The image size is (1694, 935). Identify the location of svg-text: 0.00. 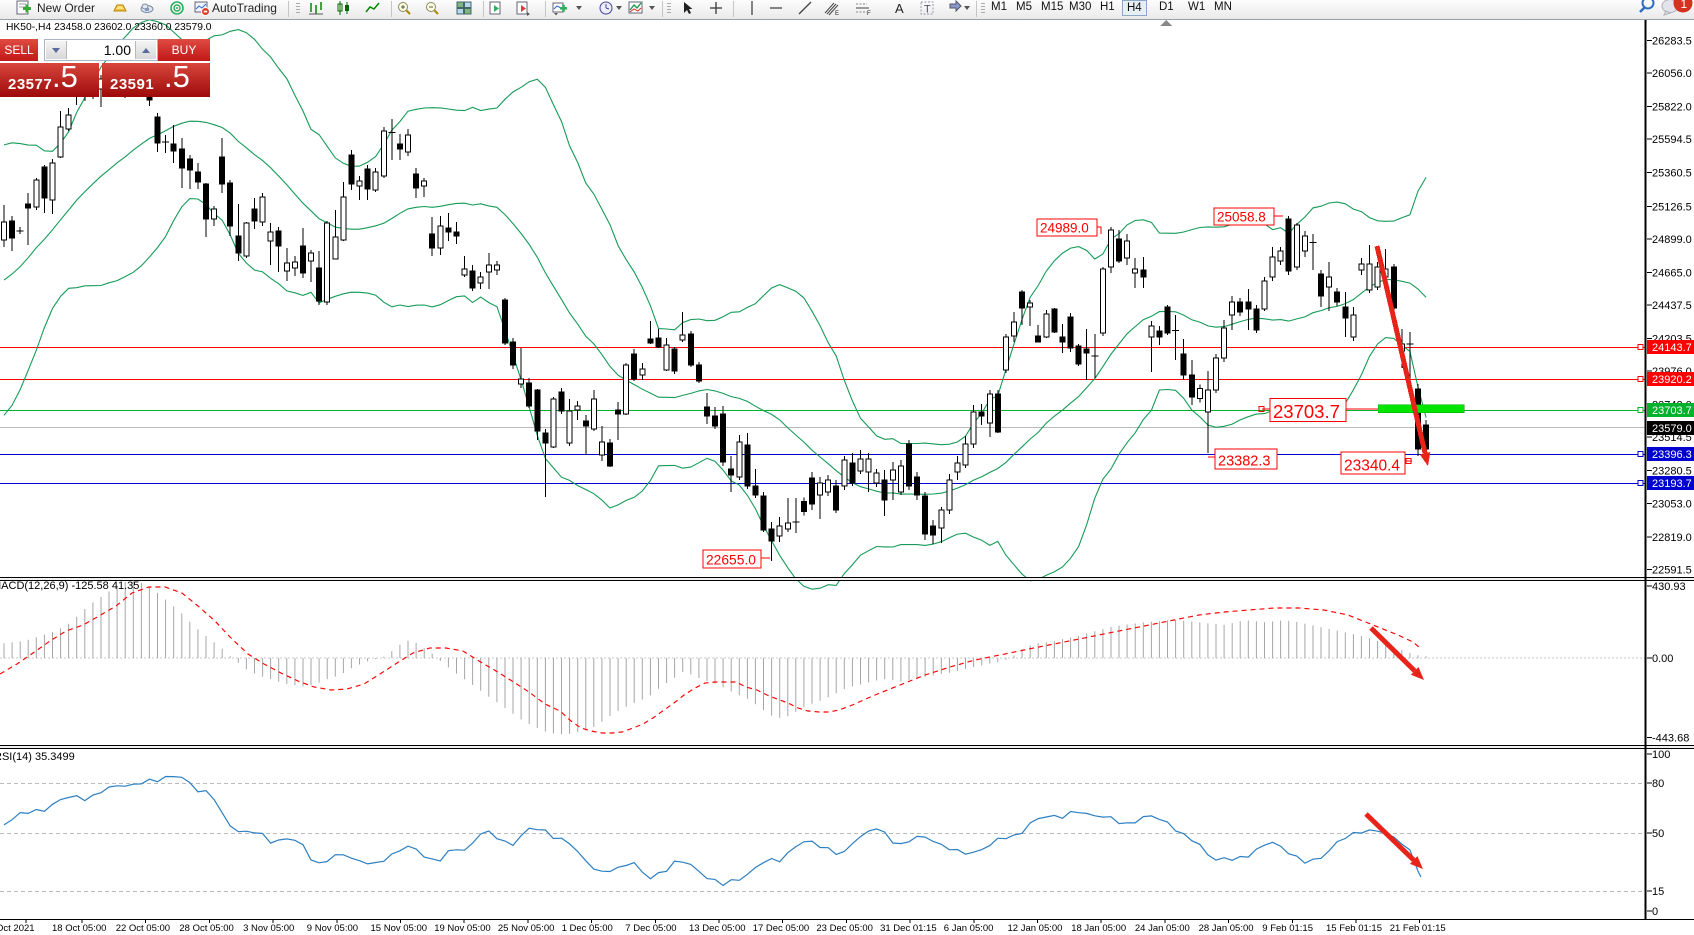
(1662, 659).